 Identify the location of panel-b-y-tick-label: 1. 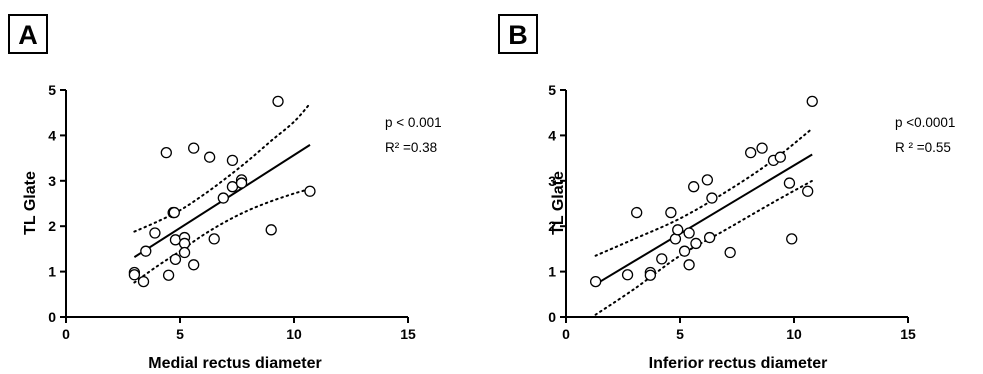
(552, 272).